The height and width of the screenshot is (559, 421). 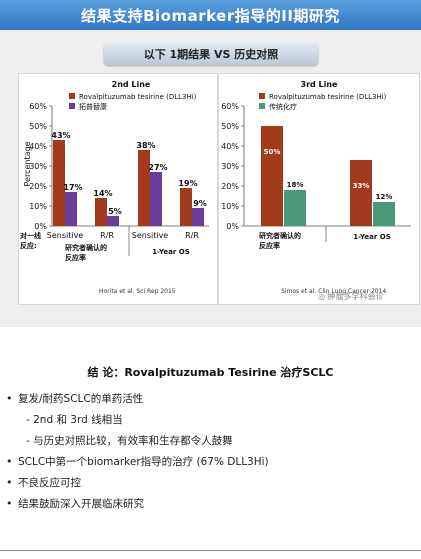 I want to click on footnote: Horita et al. Sci Rep 2015, so click(x=137, y=291).